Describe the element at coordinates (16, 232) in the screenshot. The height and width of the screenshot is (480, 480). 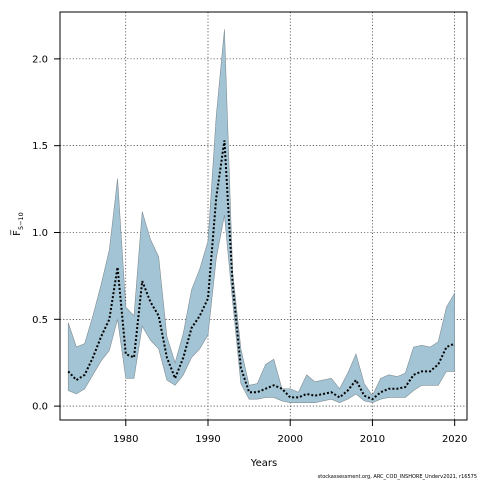
I see `y-axis-label-main: F̅` at that location.